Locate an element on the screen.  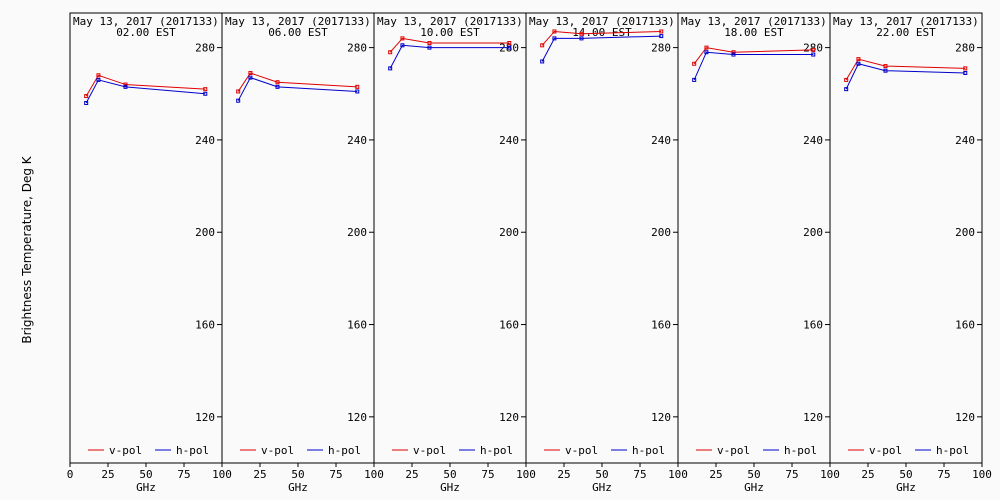
panel-subtitle: 18.00 EST is located at coordinates (754, 32).